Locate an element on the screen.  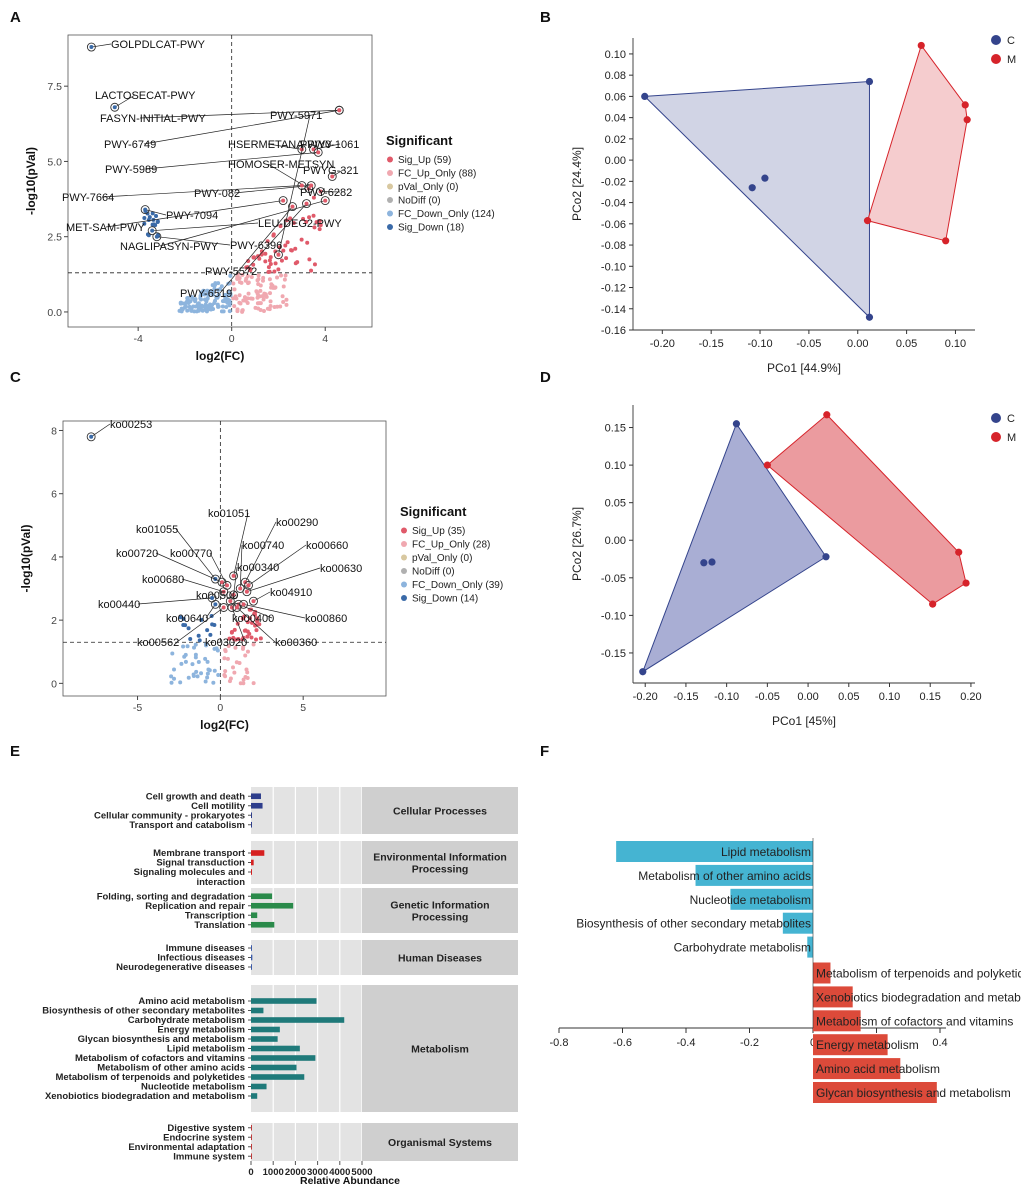
point-label: ko00562 is located at coordinates (158, 643).